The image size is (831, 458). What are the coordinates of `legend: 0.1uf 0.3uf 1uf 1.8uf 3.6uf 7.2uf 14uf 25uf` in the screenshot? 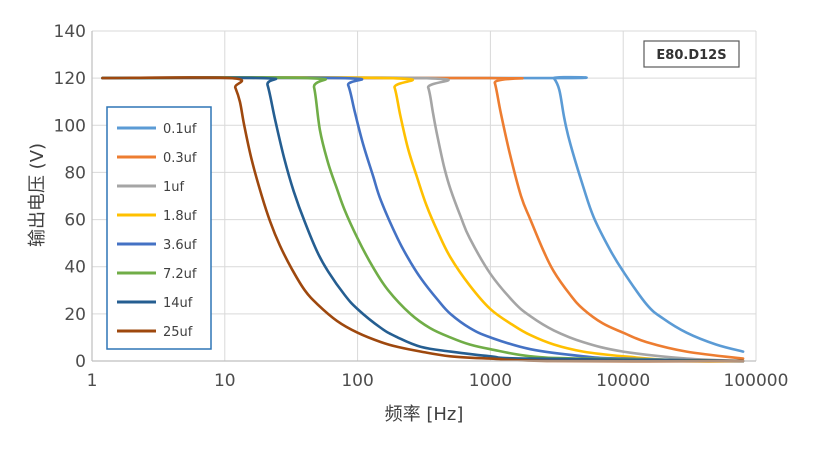 It's located at (159, 228).